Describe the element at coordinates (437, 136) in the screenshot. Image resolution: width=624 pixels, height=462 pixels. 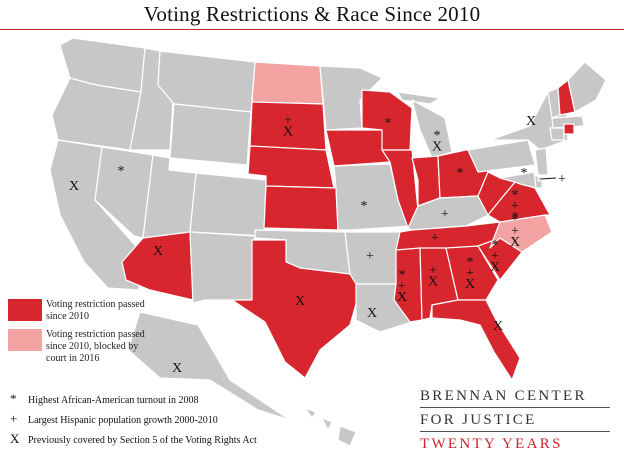
I see `state-mark-mi-0: *` at that location.